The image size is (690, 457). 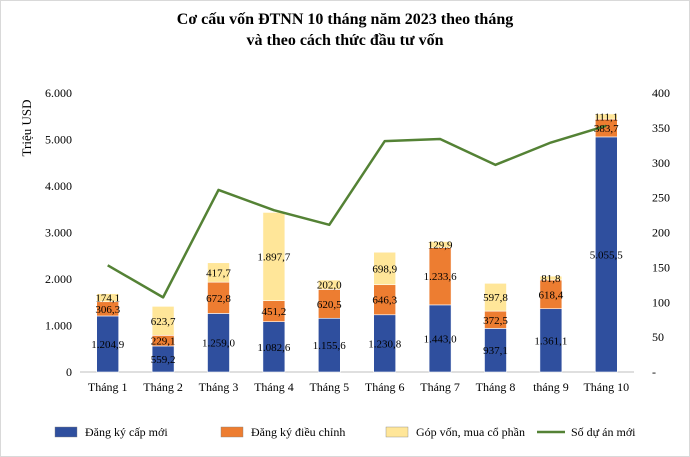 I want to click on y-right-tick-label: -, so click(x=654, y=372).